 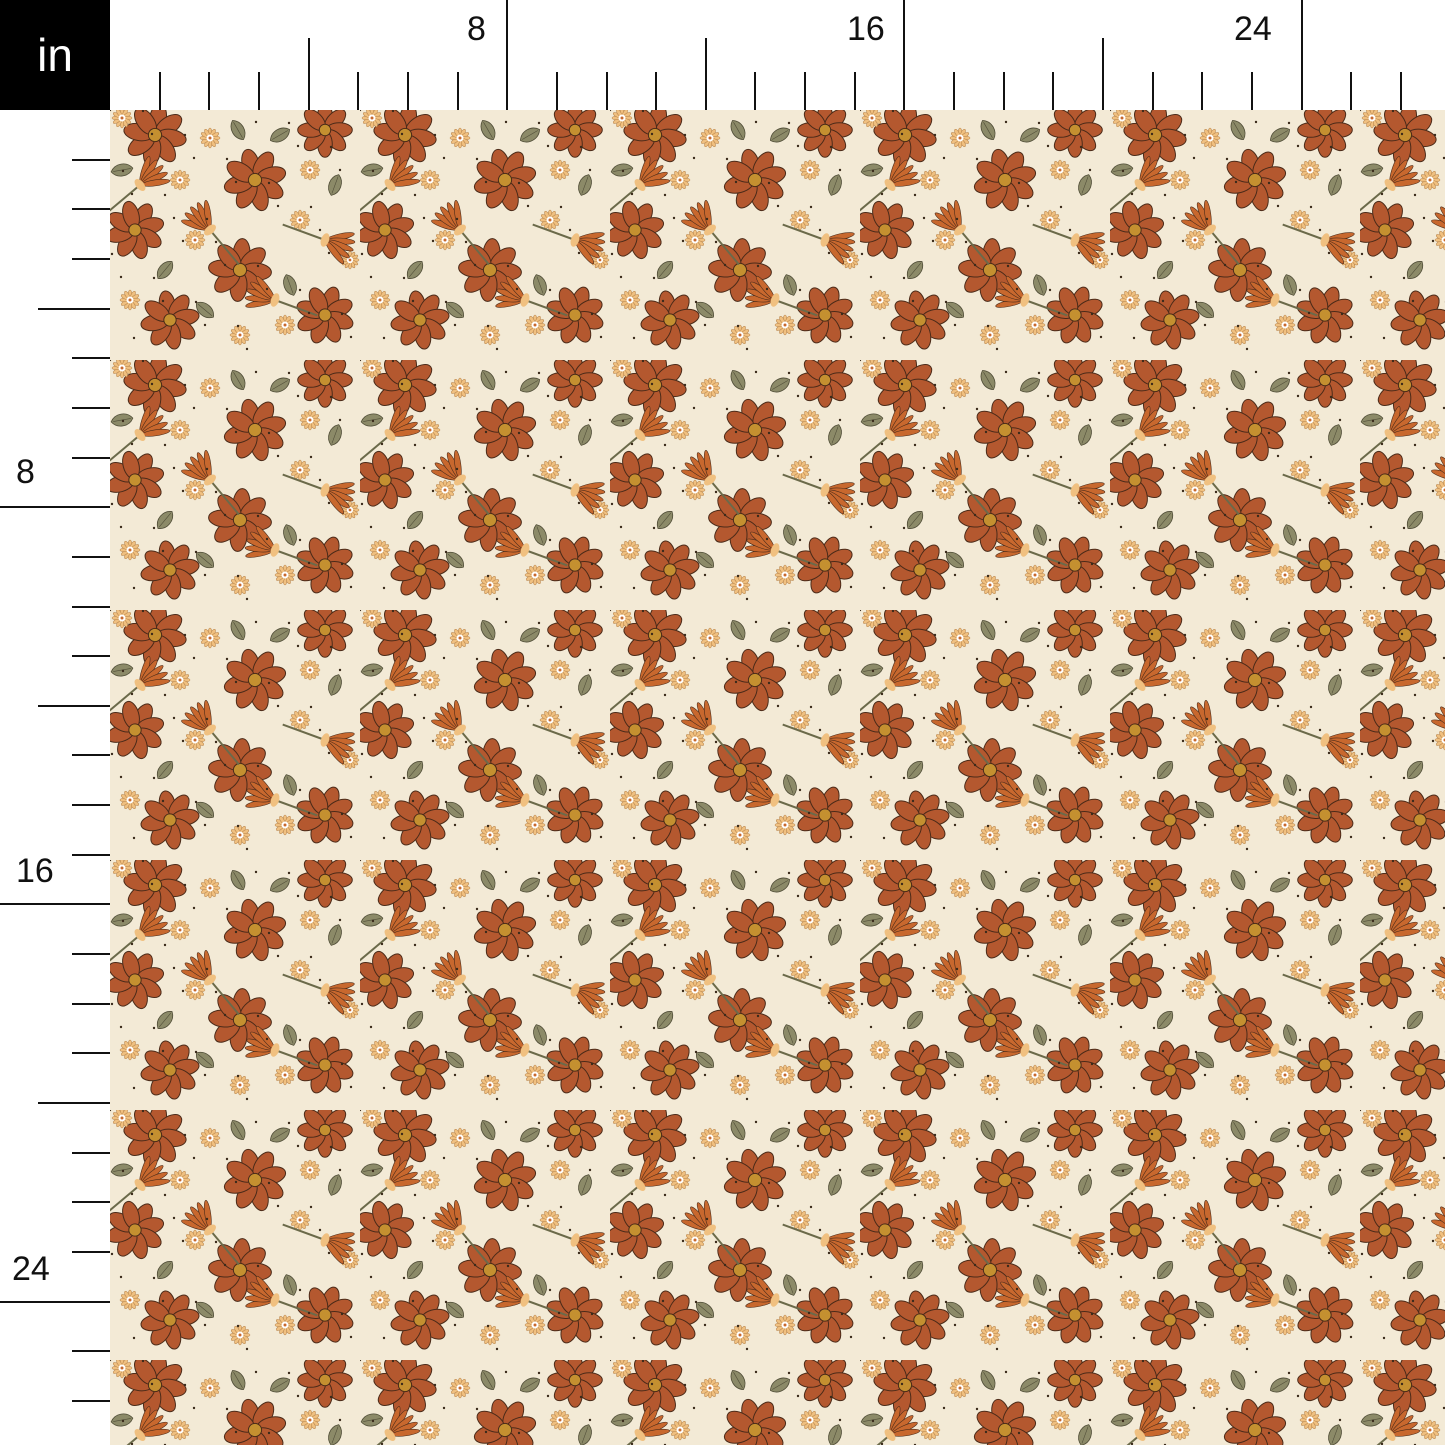 What do you see at coordinates (31, 1269) in the screenshot?
I see `left-ruler-label-24: 24` at bounding box center [31, 1269].